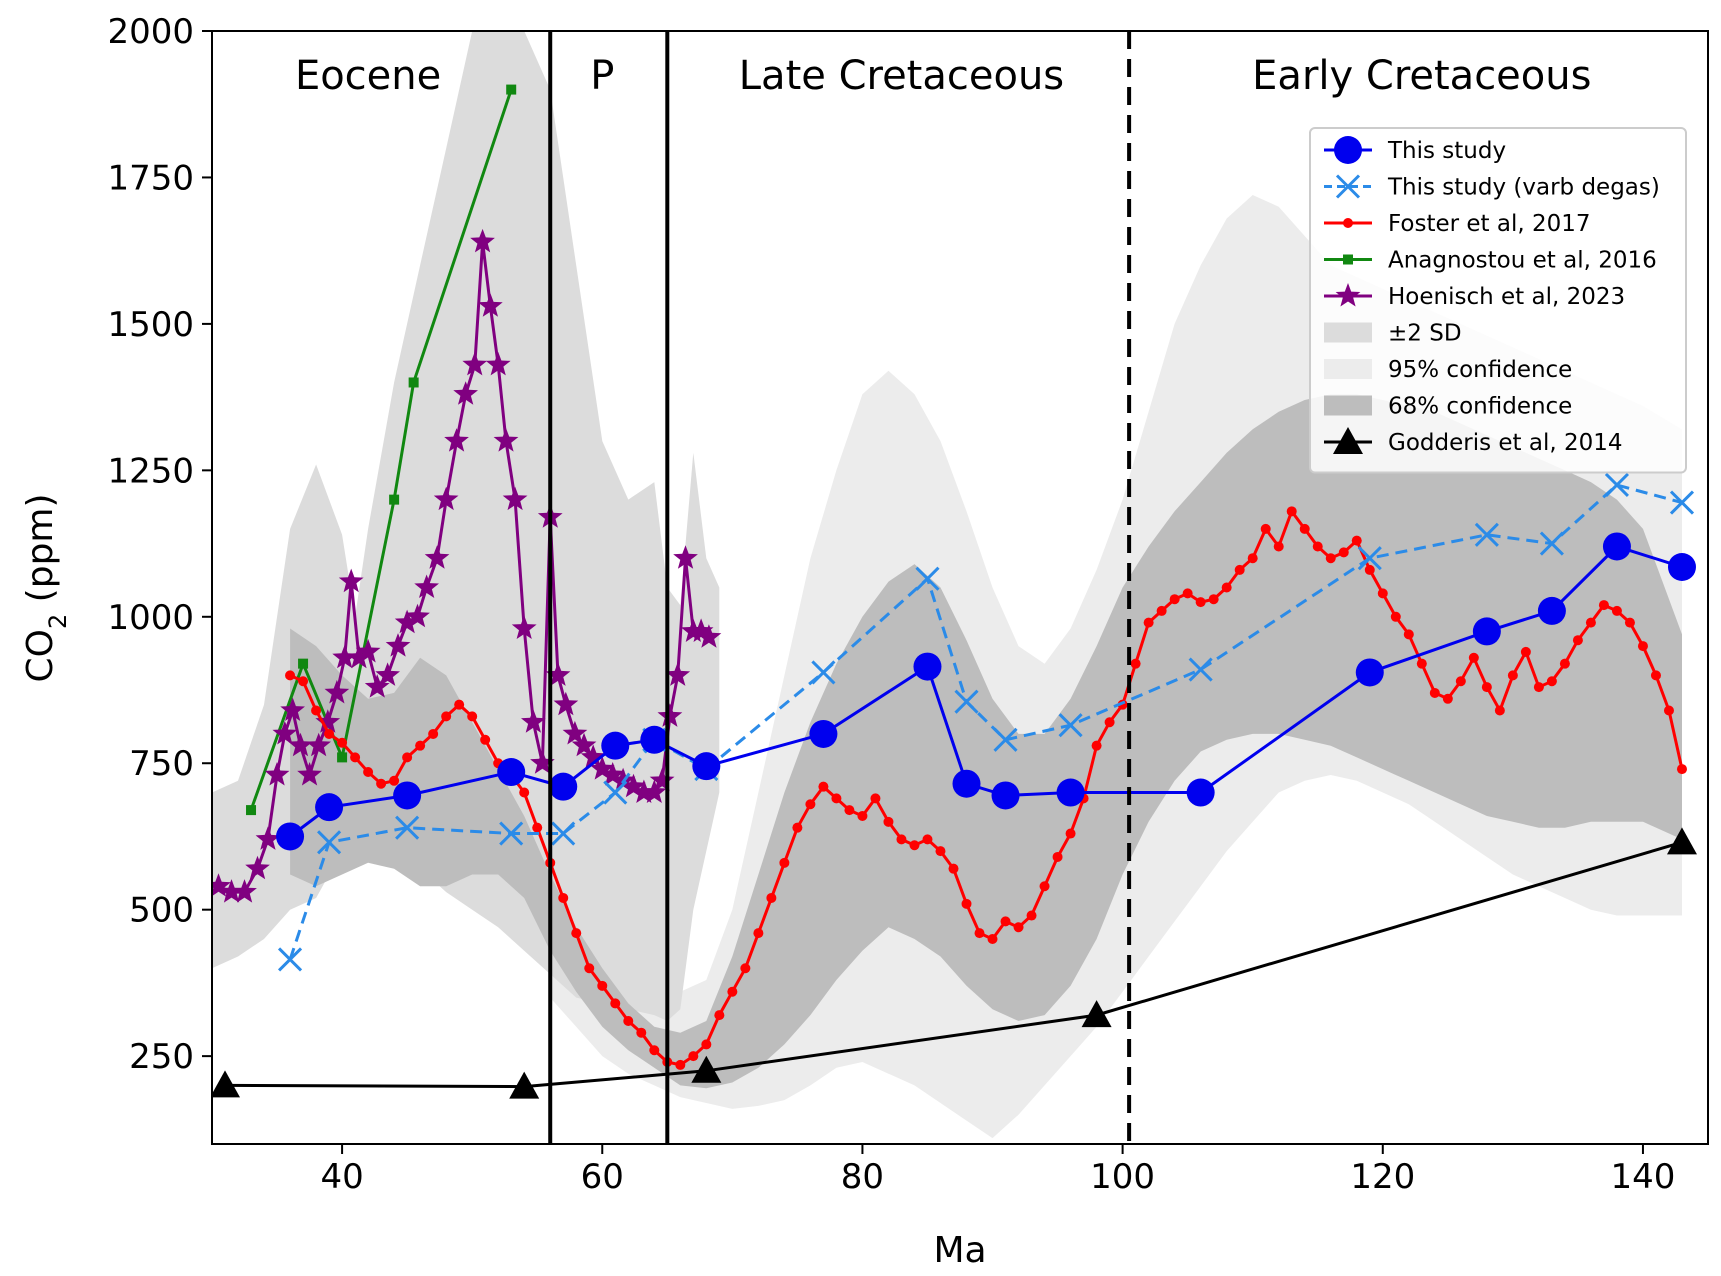  What do you see at coordinates (1348, 186) in the screenshot?
I see `legend-marker-this-study-varb-degas-` at bounding box center [1348, 186].